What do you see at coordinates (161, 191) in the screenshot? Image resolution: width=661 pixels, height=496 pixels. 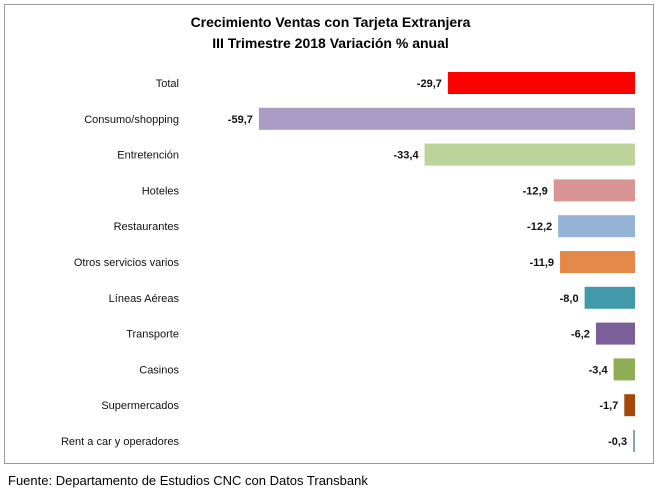 I see `category-label: Hoteles` at bounding box center [161, 191].